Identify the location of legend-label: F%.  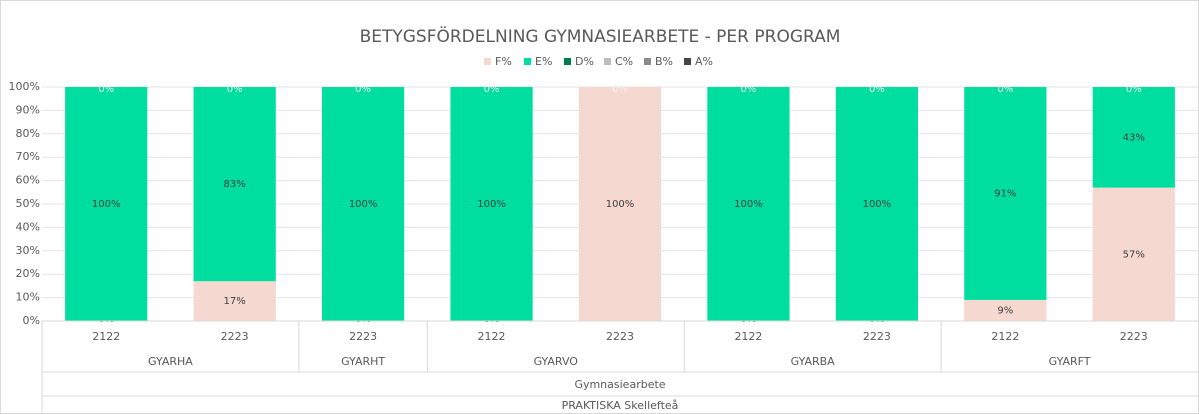
(503, 61).